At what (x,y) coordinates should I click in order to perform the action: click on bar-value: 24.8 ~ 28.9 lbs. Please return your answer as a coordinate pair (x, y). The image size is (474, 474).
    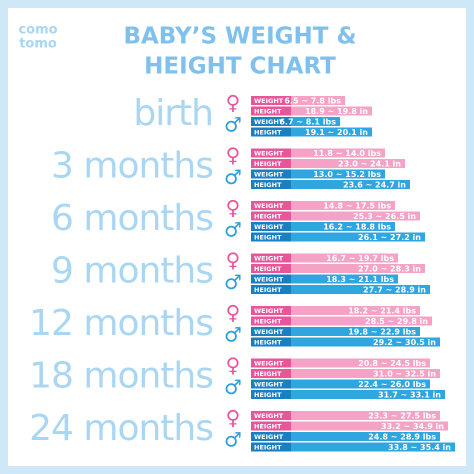
    Looking at the image, I should click on (402, 437).